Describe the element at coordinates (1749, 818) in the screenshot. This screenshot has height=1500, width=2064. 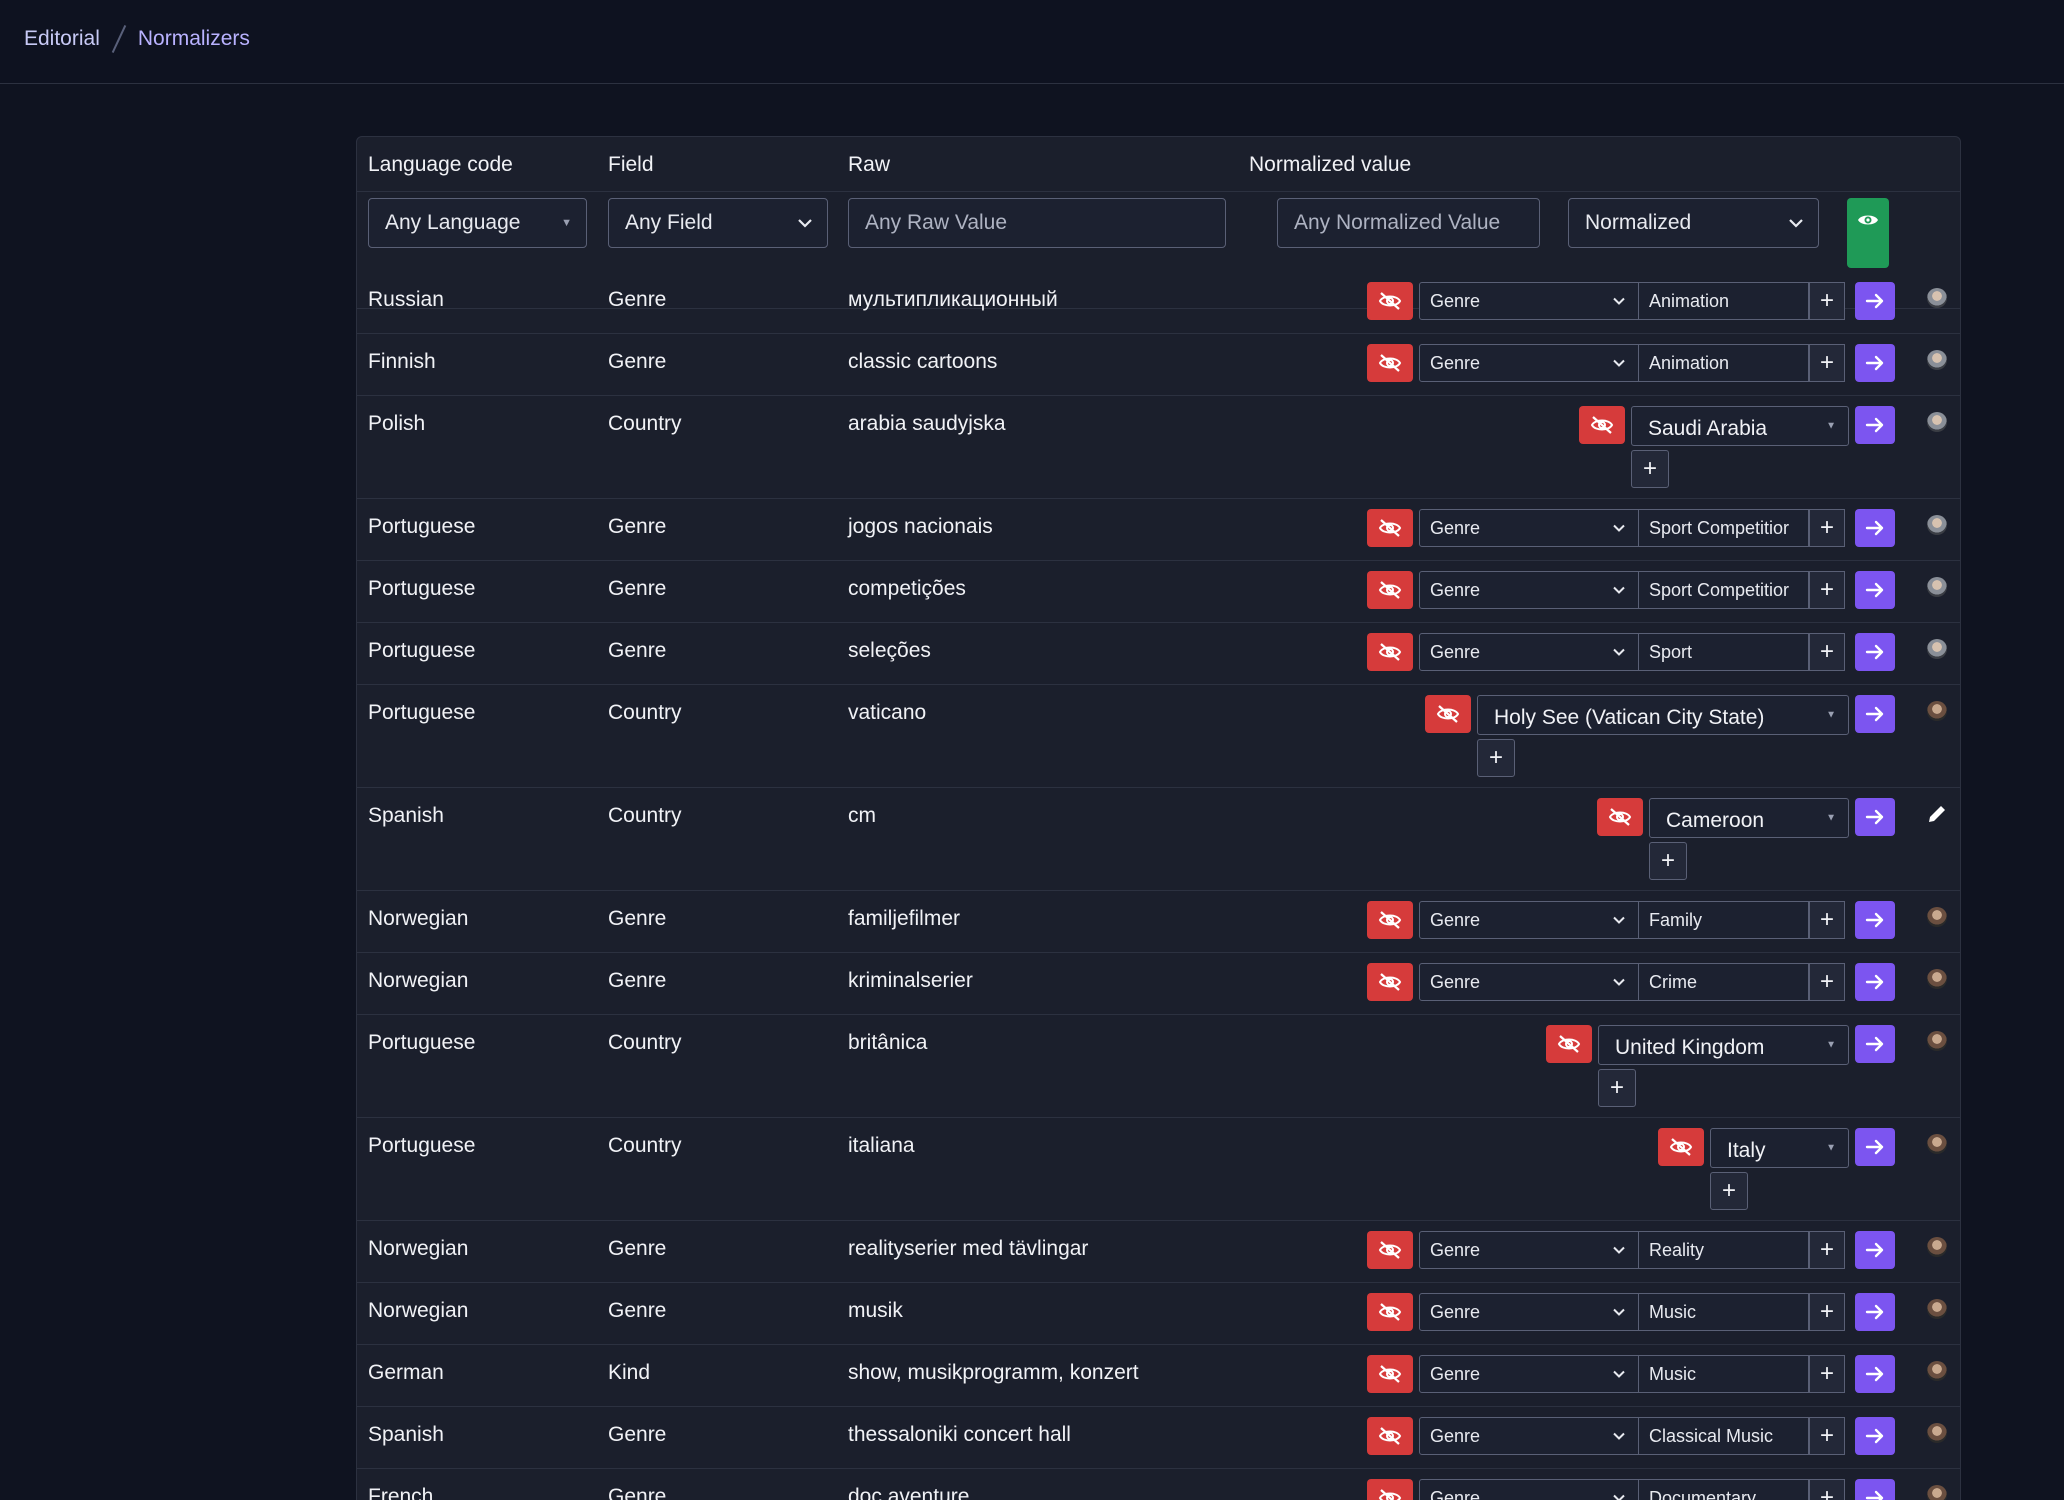
I see `country-select: Cameroon ▼` at that location.